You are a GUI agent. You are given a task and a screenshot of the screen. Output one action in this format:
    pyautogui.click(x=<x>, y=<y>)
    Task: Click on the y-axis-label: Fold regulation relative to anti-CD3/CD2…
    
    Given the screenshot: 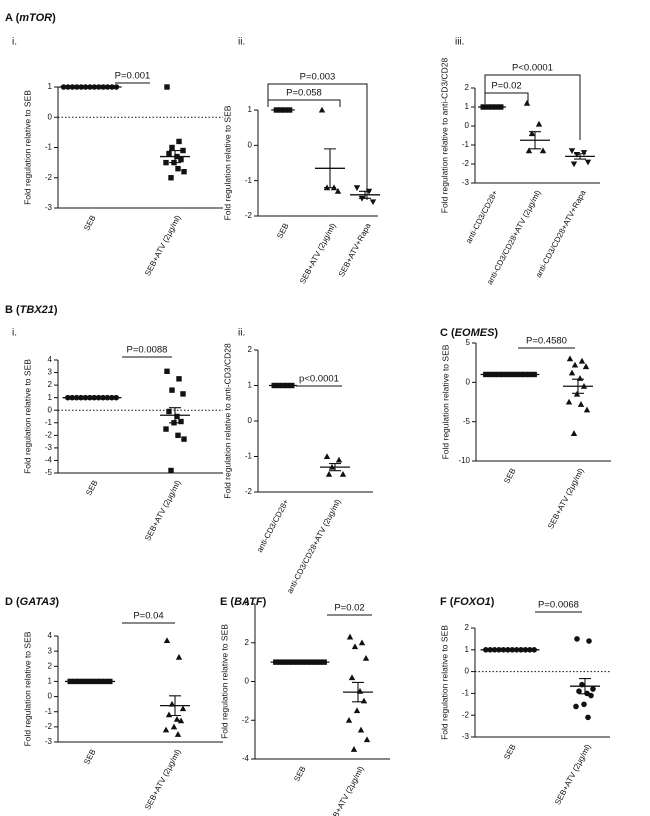 What is the action you would take?
    pyautogui.click(x=227, y=421)
    